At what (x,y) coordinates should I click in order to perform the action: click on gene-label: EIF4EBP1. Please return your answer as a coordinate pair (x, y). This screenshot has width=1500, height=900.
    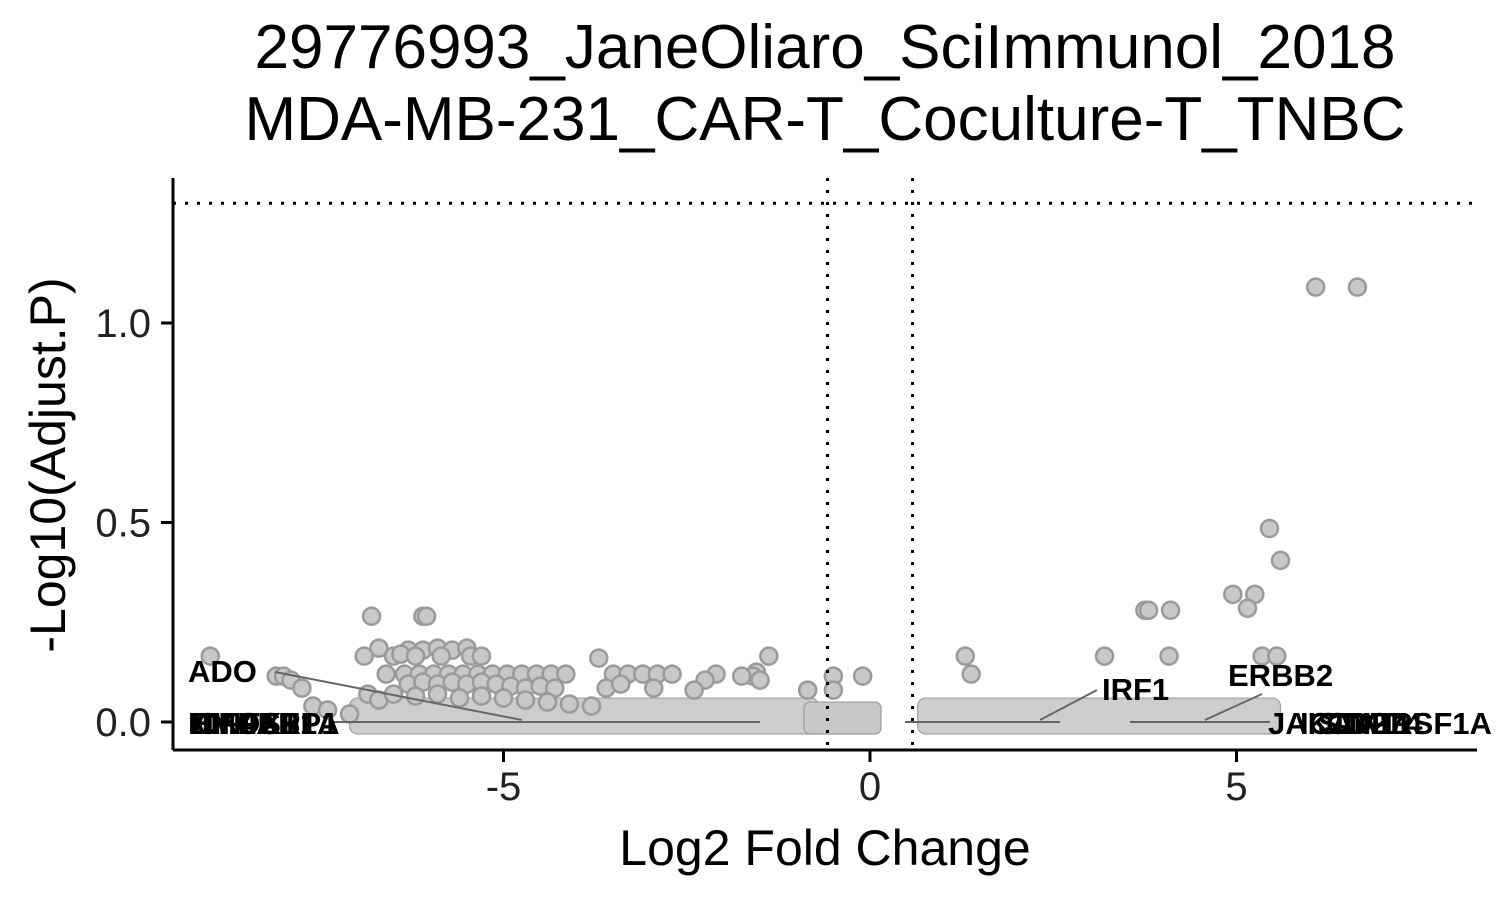
    Looking at the image, I should click on (265, 723).